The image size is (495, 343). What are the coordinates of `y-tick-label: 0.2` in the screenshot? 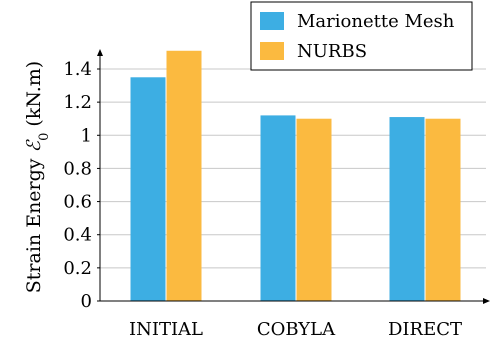 It's located at (77, 268).